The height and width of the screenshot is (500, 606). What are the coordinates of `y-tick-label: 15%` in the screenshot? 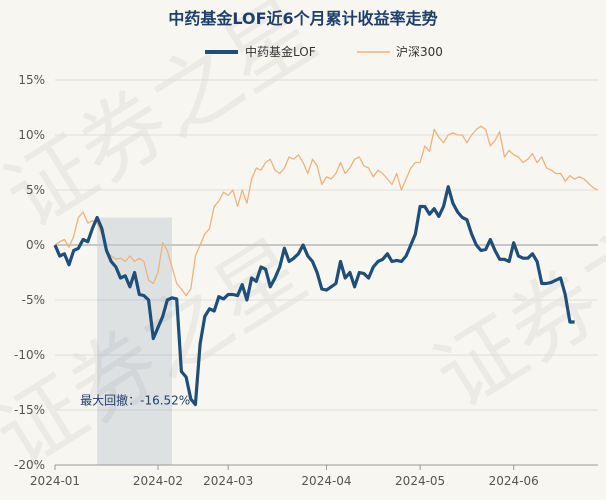 It's located at (31, 80).